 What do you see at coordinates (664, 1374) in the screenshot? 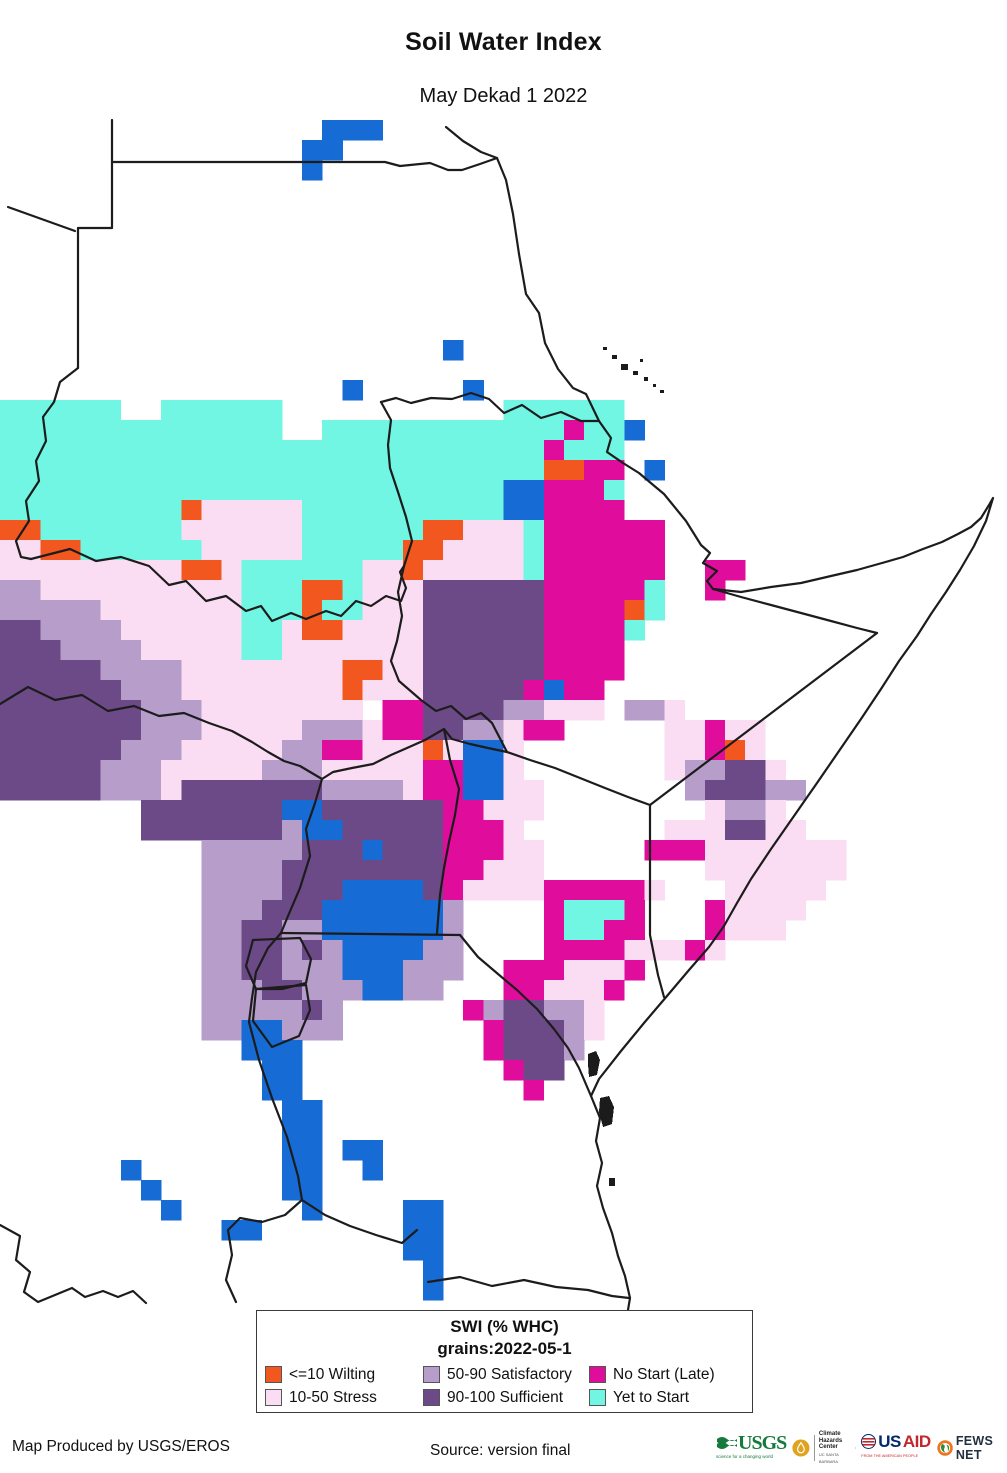
I see `legend-label: No Start (Late)` at bounding box center [664, 1374].